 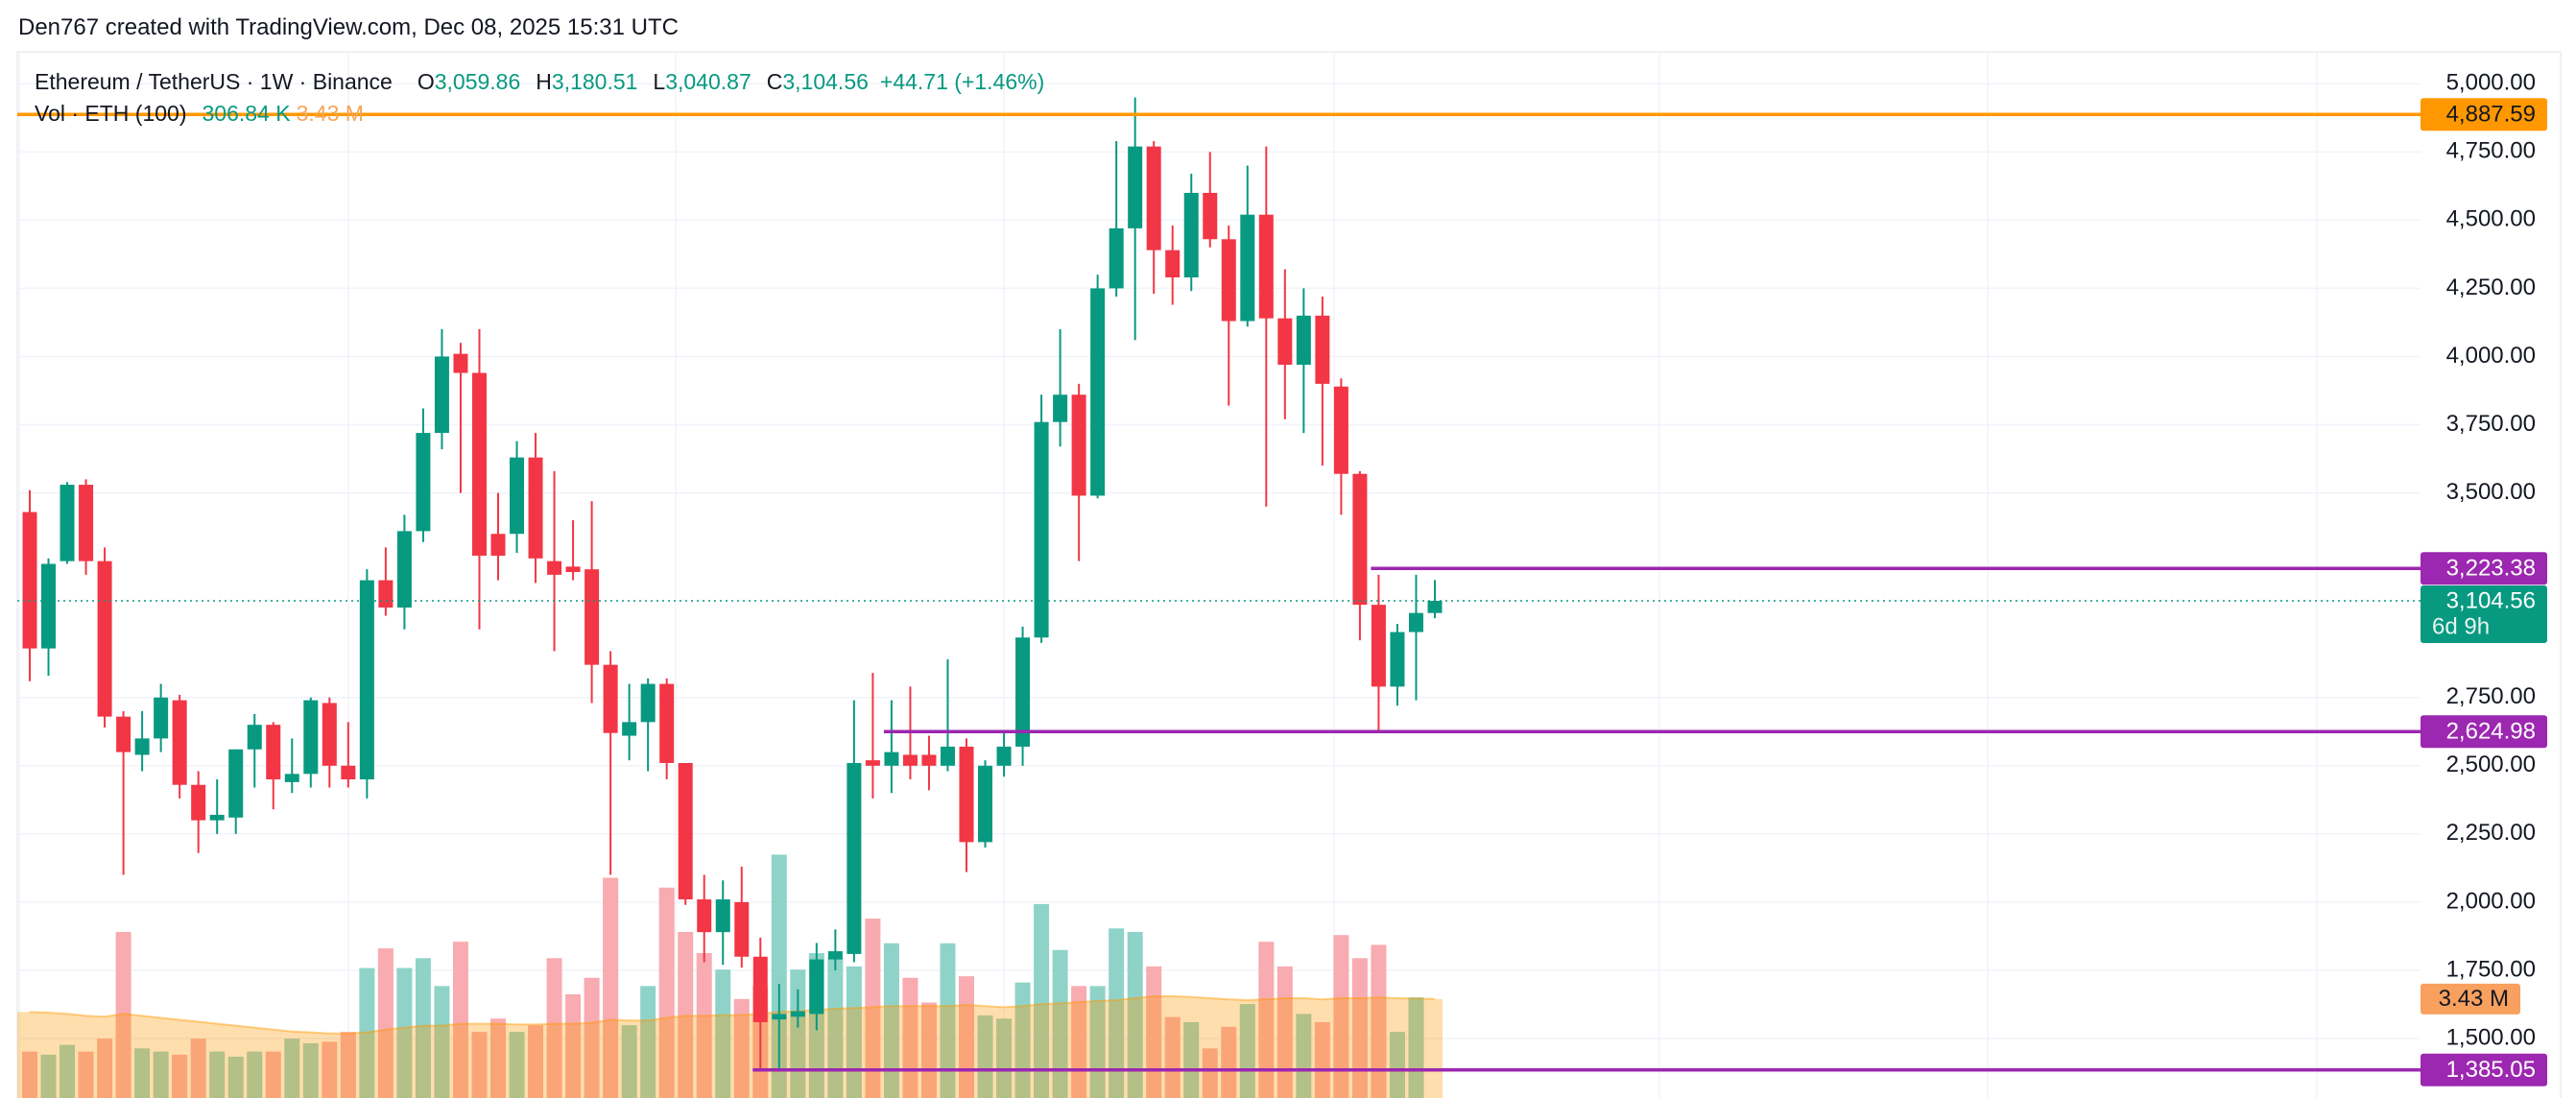 I want to click on y-tick-label: 2,250.00, so click(x=2491, y=833).